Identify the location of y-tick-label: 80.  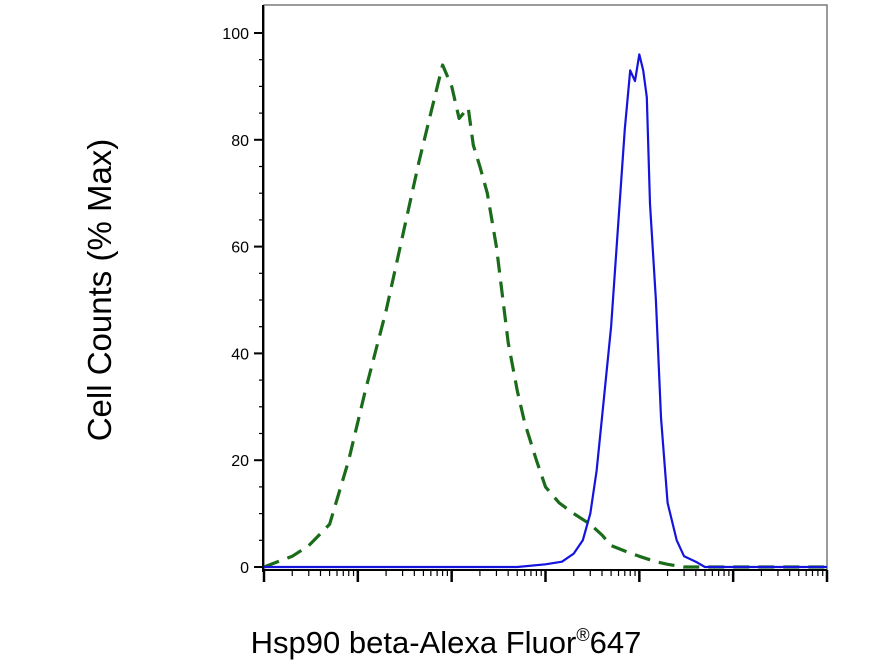
(240, 141).